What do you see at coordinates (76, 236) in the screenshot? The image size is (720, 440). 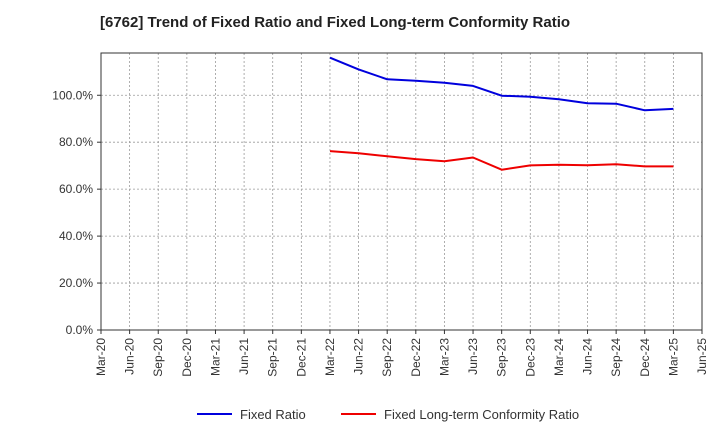 I see `y-tick-label: 40.0%` at bounding box center [76, 236].